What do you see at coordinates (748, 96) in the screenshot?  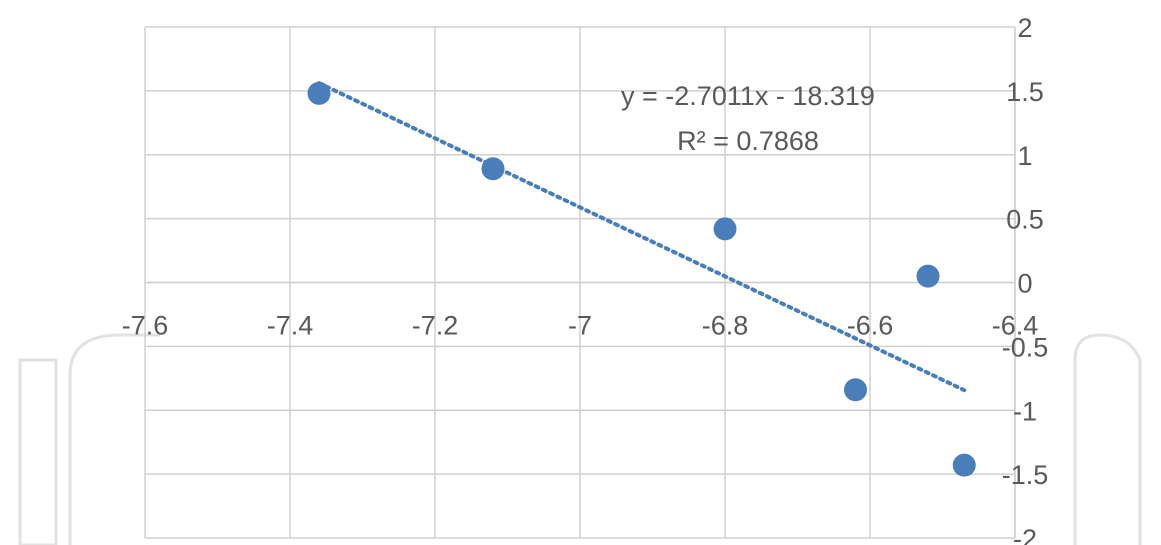 I see `trendline-equation: y = -2.7011x - 18.319` at bounding box center [748, 96].